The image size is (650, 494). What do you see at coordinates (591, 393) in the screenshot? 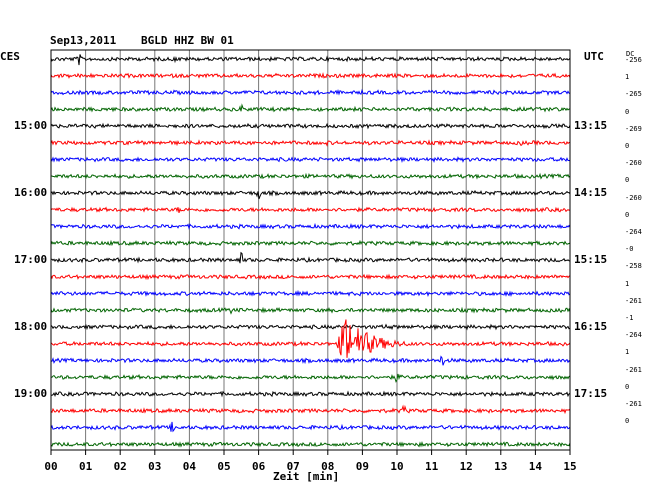
I see `right-time-label: 17:15` at bounding box center [591, 393].